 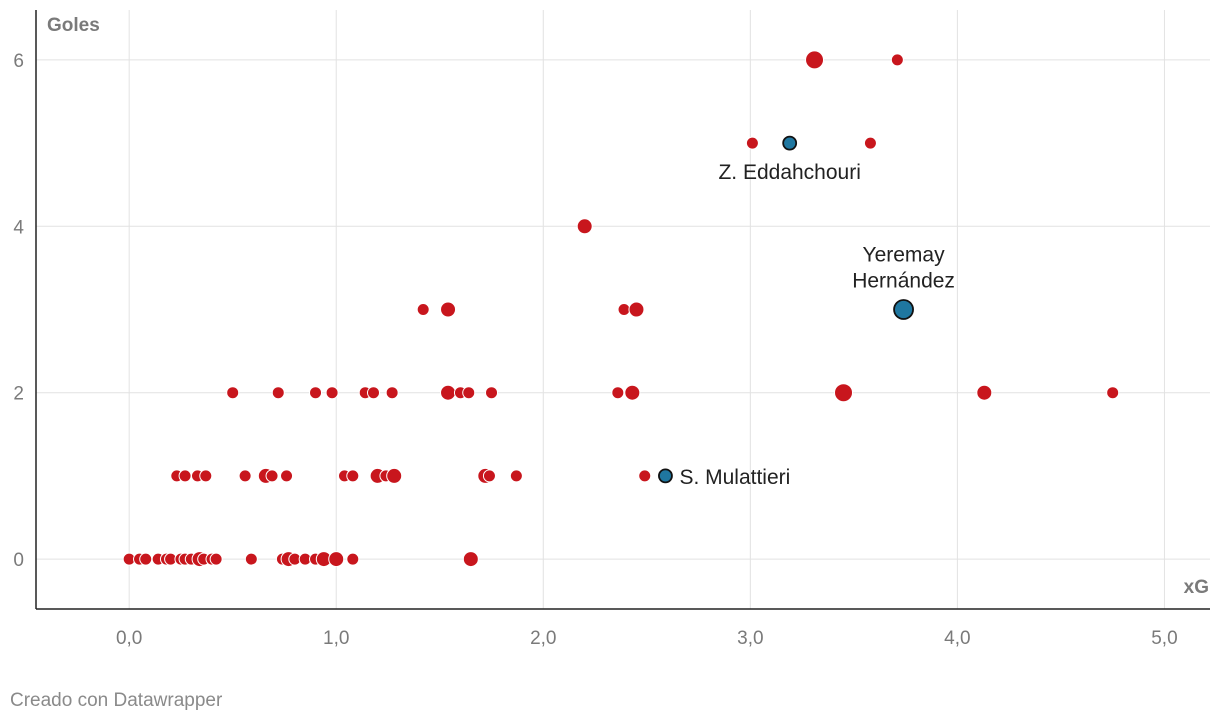 I want to click on x-tick-label: 1,0, so click(x=336, y=638).